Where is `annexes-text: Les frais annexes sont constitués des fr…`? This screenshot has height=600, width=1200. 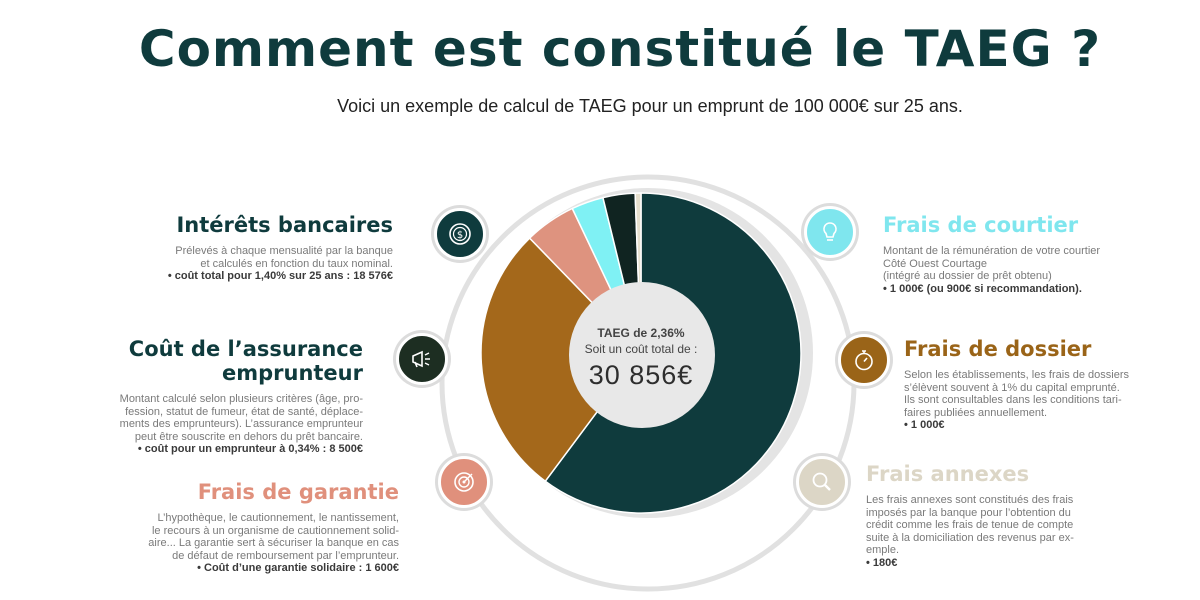
annexes-text: Les frais annexes sont constitués des fr… is located at coordinates (970, 525).